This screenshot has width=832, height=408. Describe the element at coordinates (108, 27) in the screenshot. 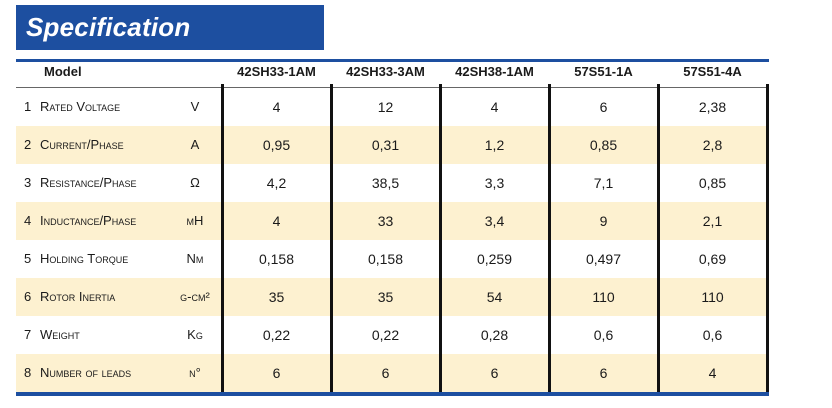

I see `page-title: Specification` at that location.